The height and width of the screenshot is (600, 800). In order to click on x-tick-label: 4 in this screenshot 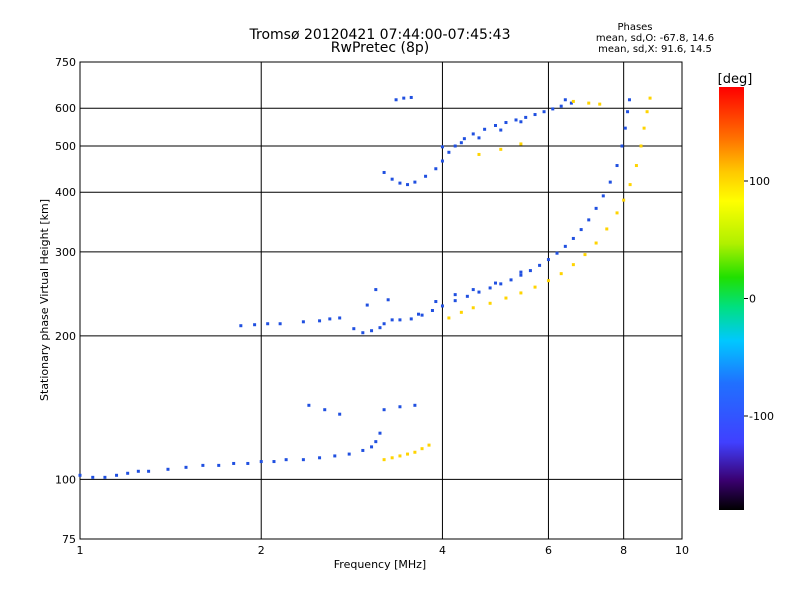, I will do `click(442, 550)`.